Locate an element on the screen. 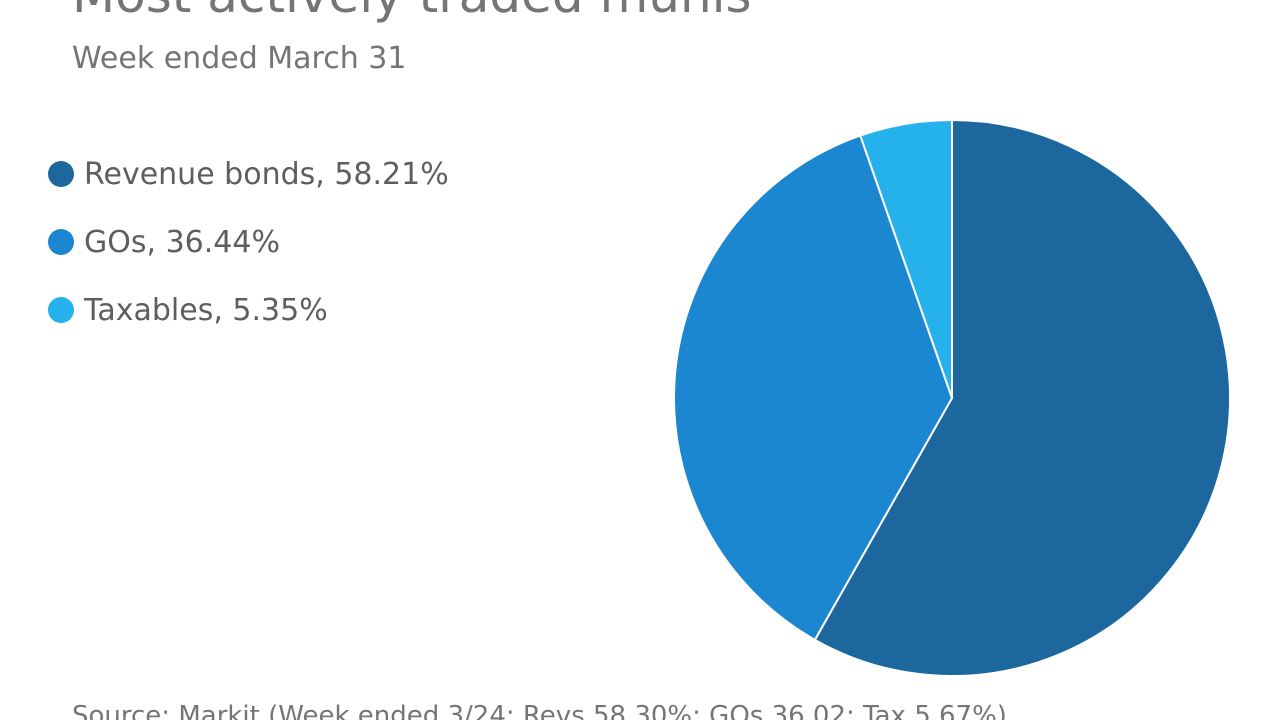 The width and height of the screenshot is (1280, 720). legend-item-gos: GOs, 36.44% is located at coordinates (248, 242).